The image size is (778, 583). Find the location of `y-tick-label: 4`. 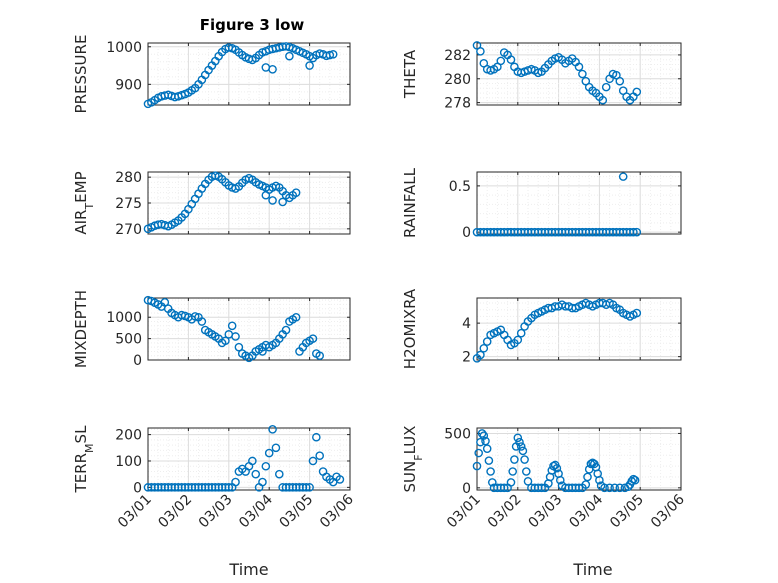

y-tick-label: 4 is located at coordinates (466, 324).